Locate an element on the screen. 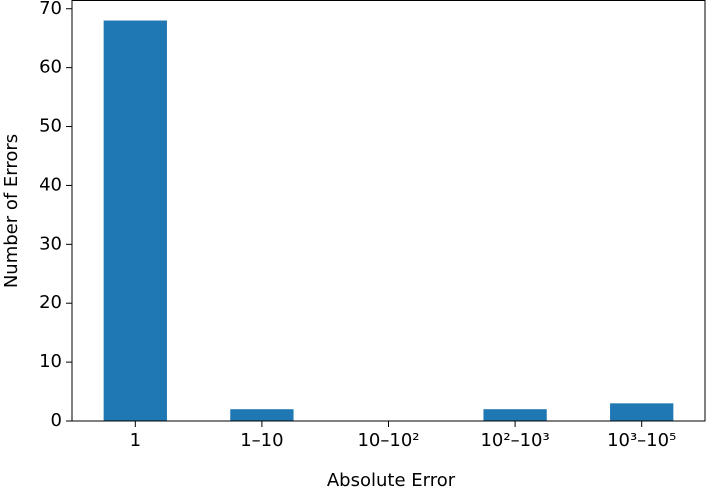 This screenshot has width=706, height=492. x-axis-label: Absolute Error is located at coordinates (391, 480).